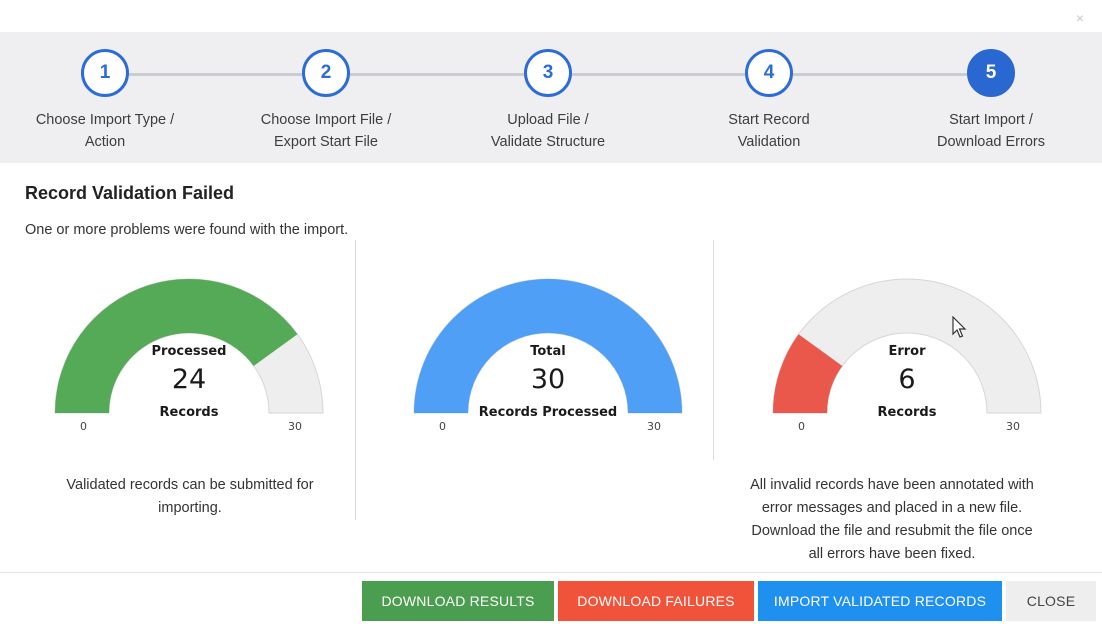  I want to click on import-validated-records-button: IMPORT VALIDATED RECORDS, so click(880, 601).